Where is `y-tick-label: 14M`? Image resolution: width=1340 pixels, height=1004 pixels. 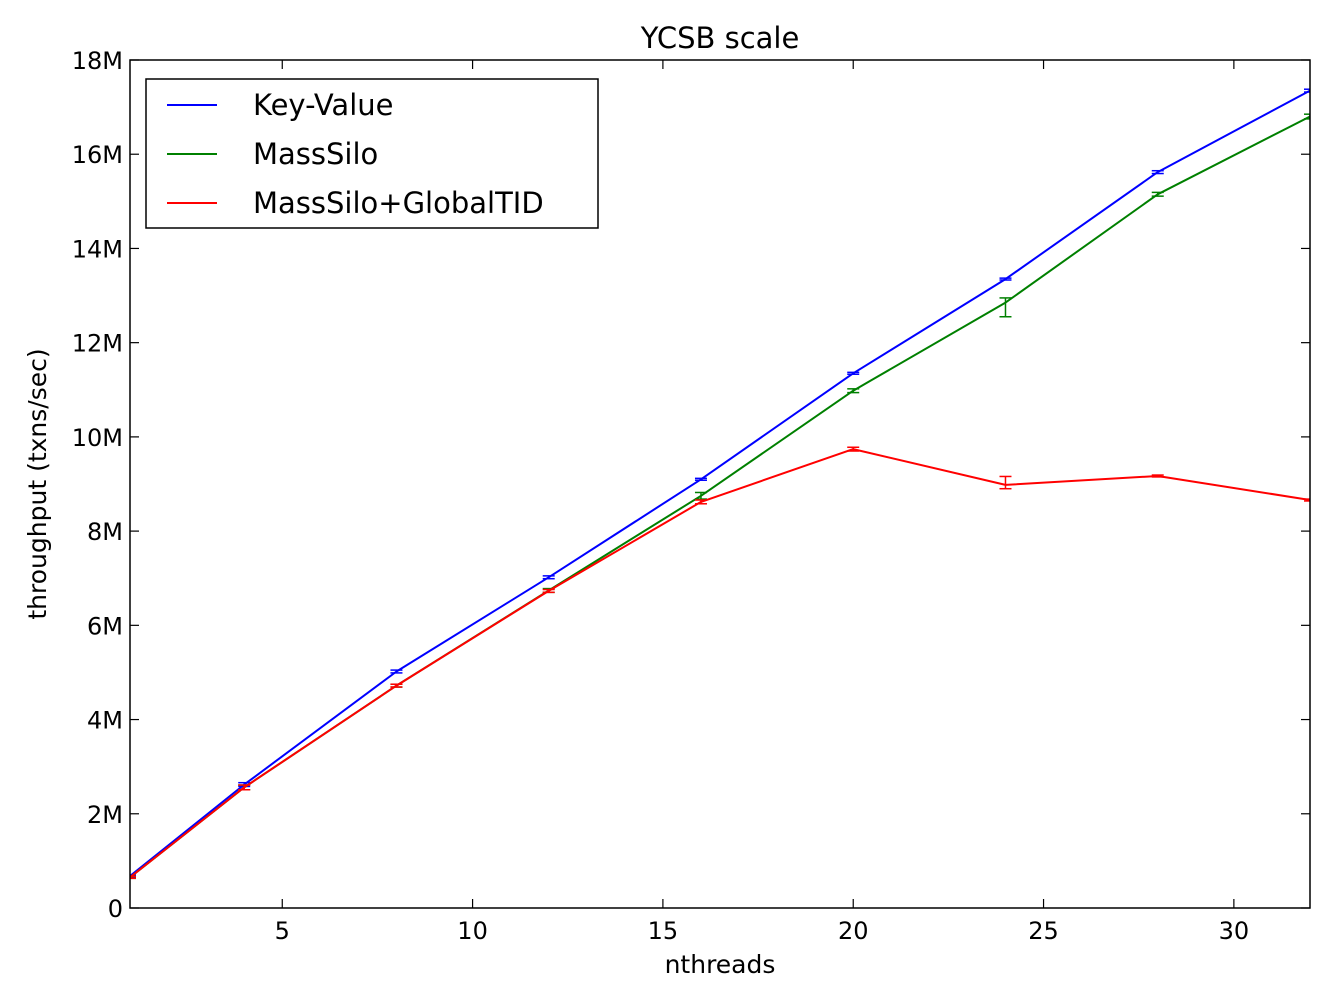 y-tick-label: 14M is located at coordinates (97, 249).